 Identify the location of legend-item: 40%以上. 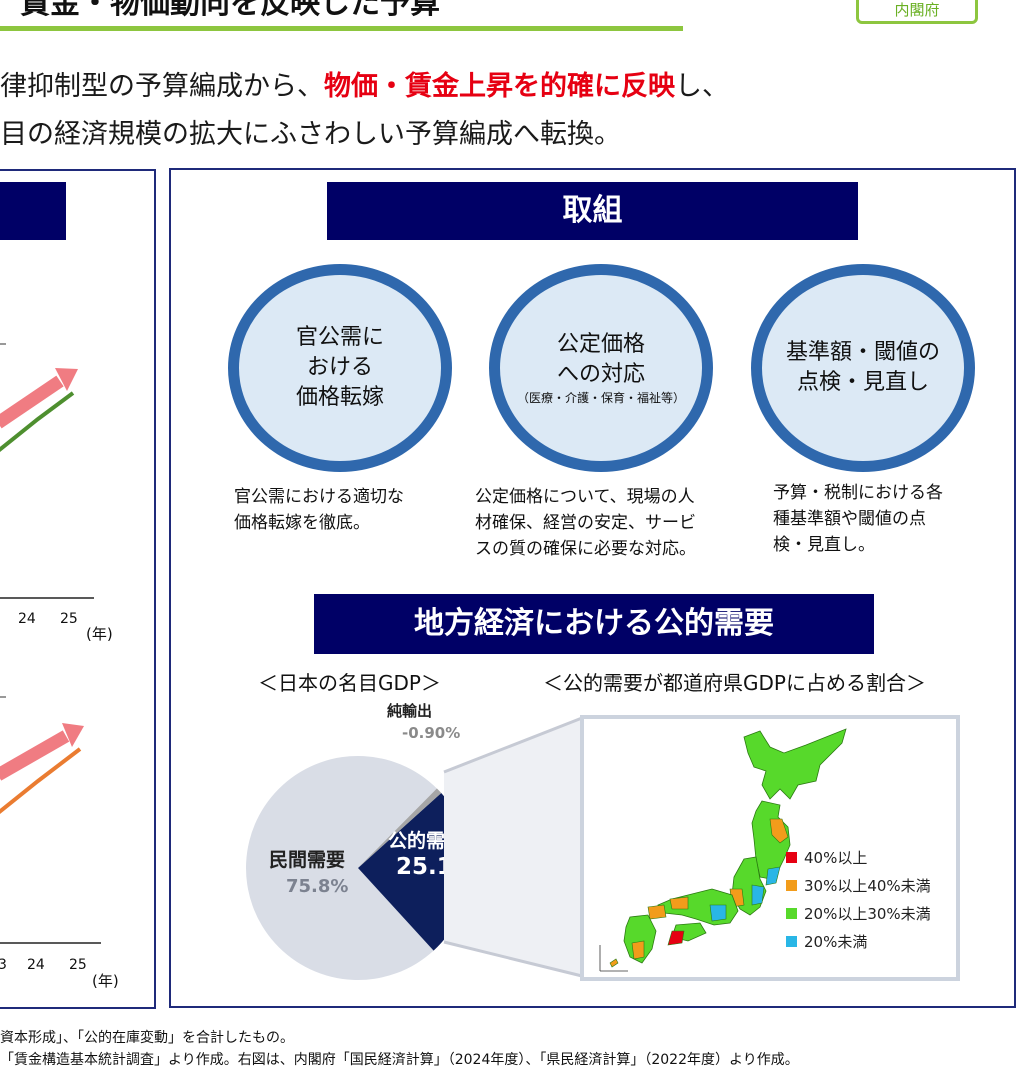
(858, 857).